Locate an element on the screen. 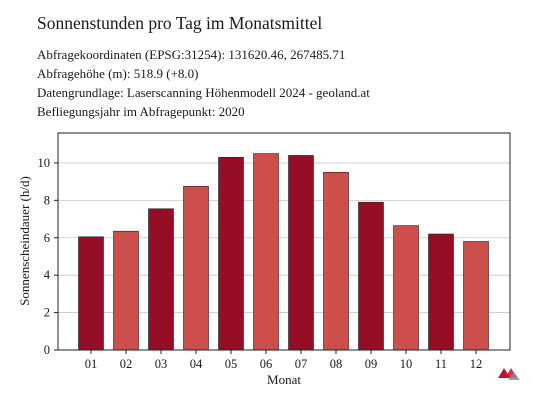 Image resolution: width=533 pixels, height=400 pixels. y-axis-ticks: 0 2 4 6 8 10 is located at coordinates (48, 256).